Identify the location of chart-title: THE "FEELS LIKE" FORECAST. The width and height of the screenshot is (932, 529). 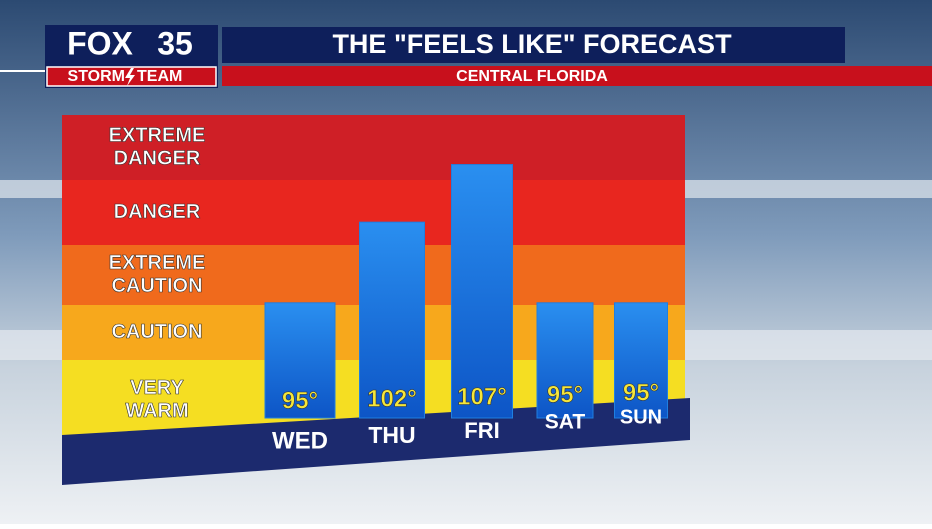
(532, 44).